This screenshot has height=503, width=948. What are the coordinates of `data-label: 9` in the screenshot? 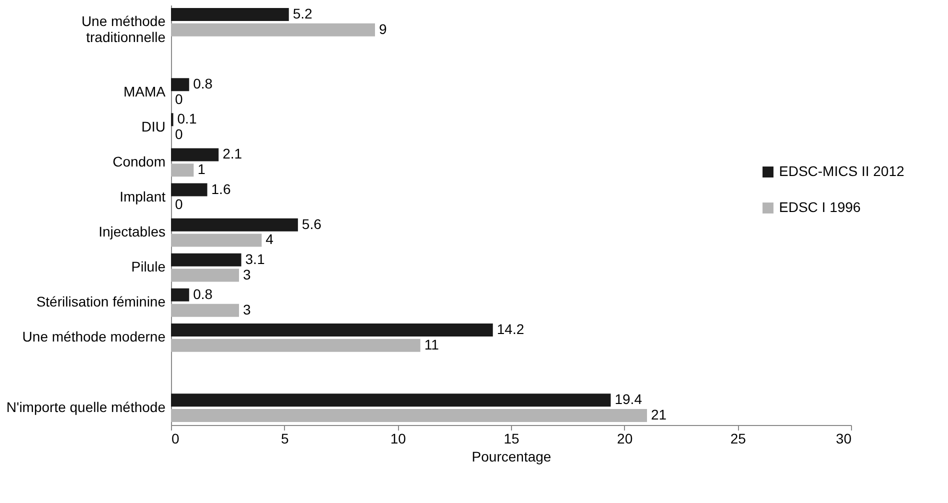 It's located at (383, 28).